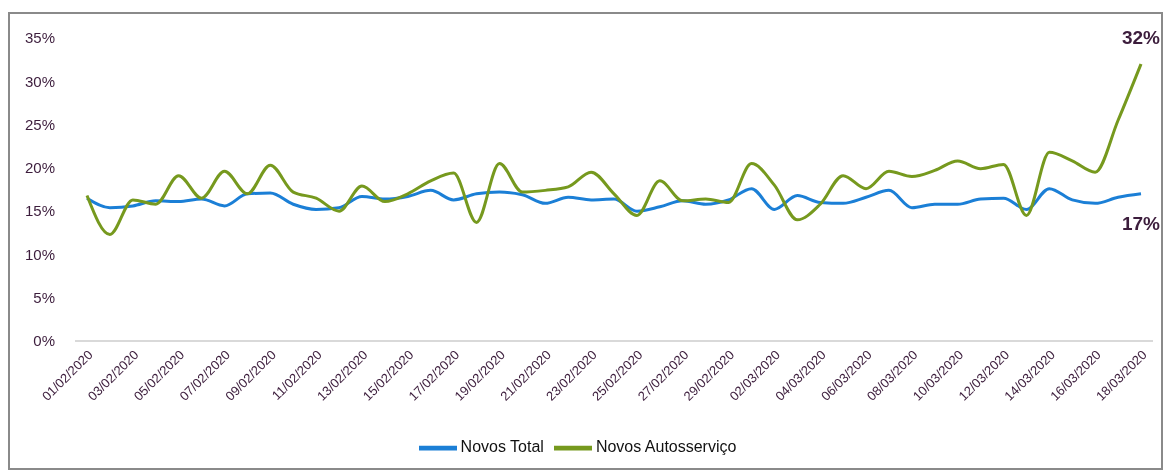  Describe the element at coordinates (39, 38) in the screenshot. I see `y-tick-label: 35%` at that location.